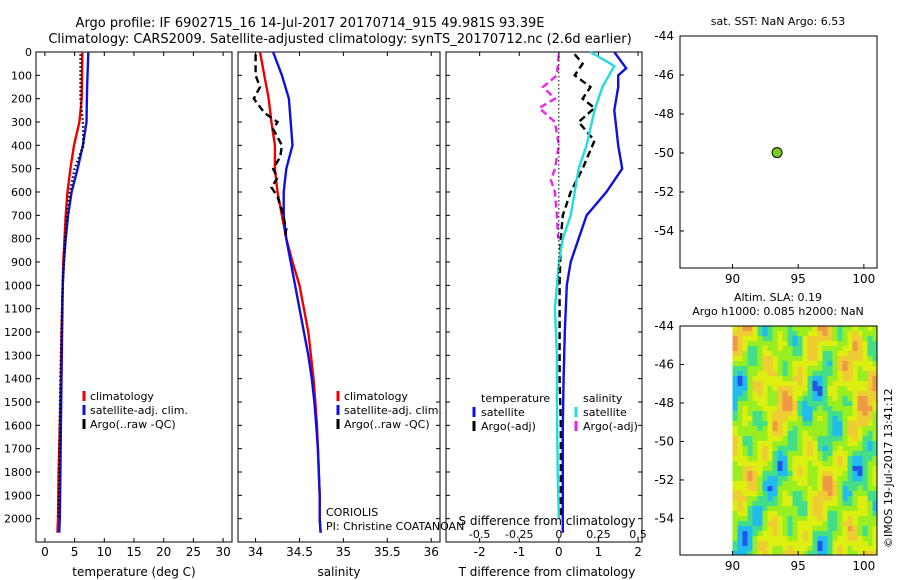  I want to click on legend-heading-temperature: temperature, so click(515, 398).